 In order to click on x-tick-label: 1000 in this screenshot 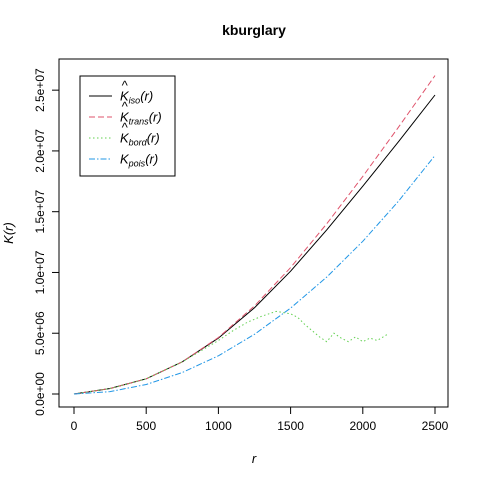, I will do `click(218, 426)`.